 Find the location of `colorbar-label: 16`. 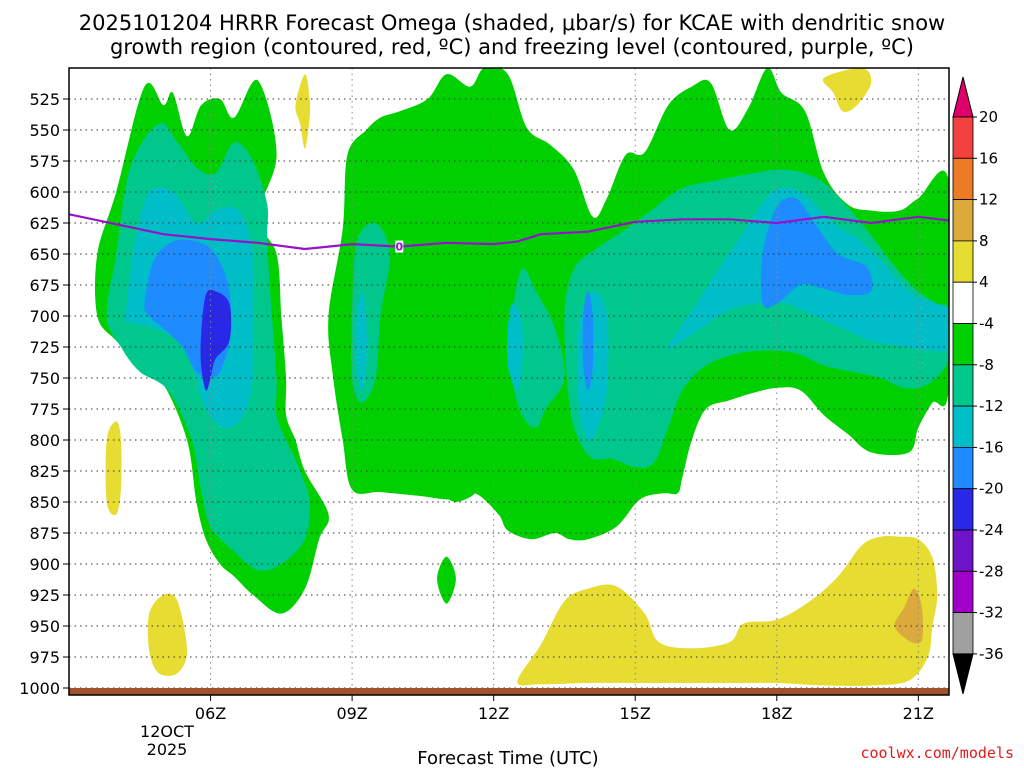

colorbar-label: 16 is located at coordinates (988, 158).